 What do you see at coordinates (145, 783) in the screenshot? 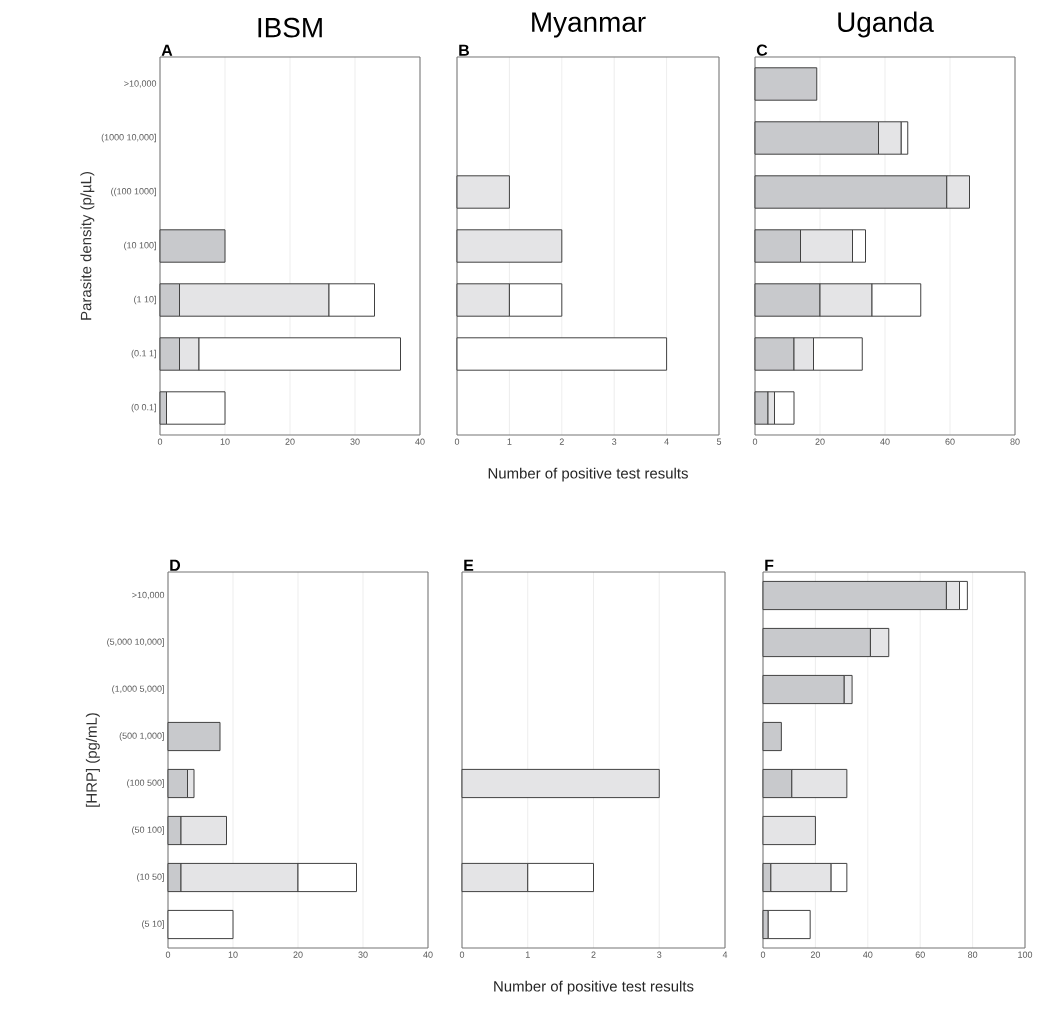
I see `y-tick-label: (100 500]` at bounding box center [145, 783].